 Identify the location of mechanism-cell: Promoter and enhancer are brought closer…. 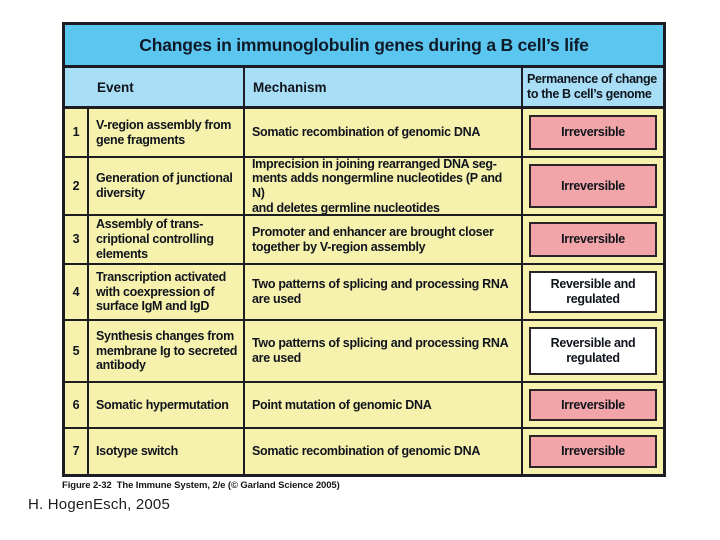
(384, 239).